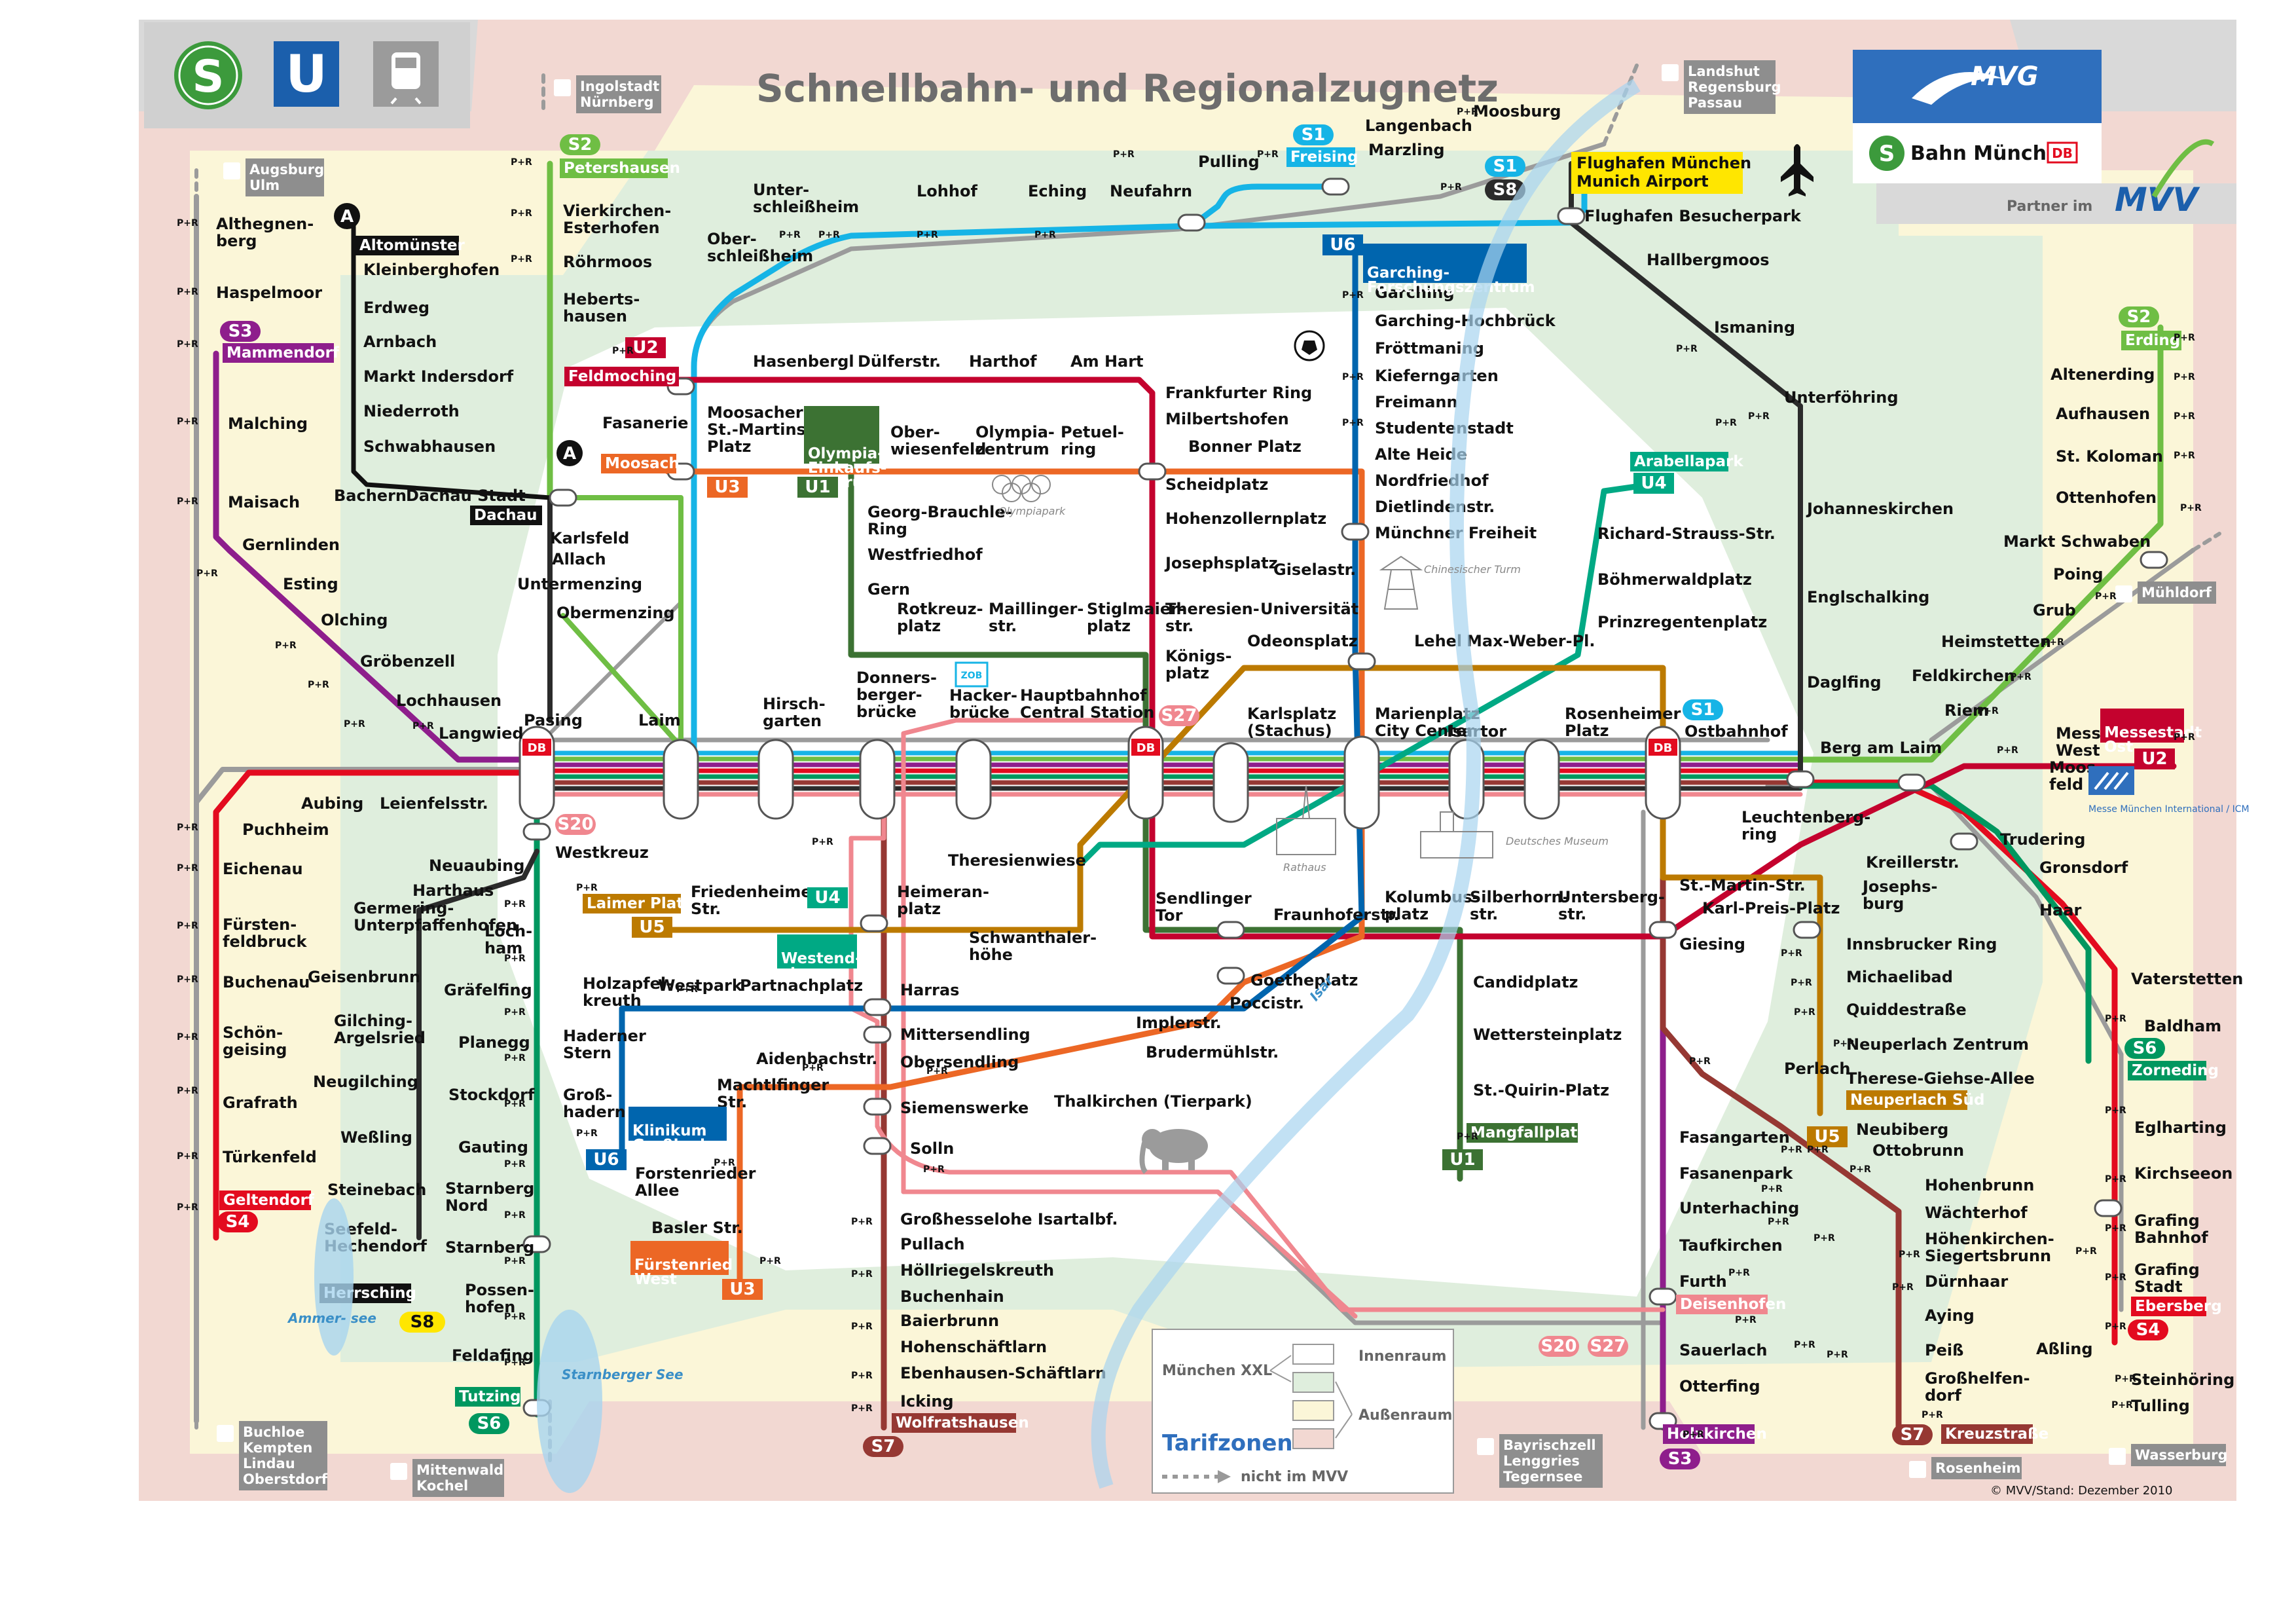 This screenshot has height=1624, width=2296. Describe the element at coordinates (817, 951) in the screenshot. I see `terminal-westendstr` at that location.